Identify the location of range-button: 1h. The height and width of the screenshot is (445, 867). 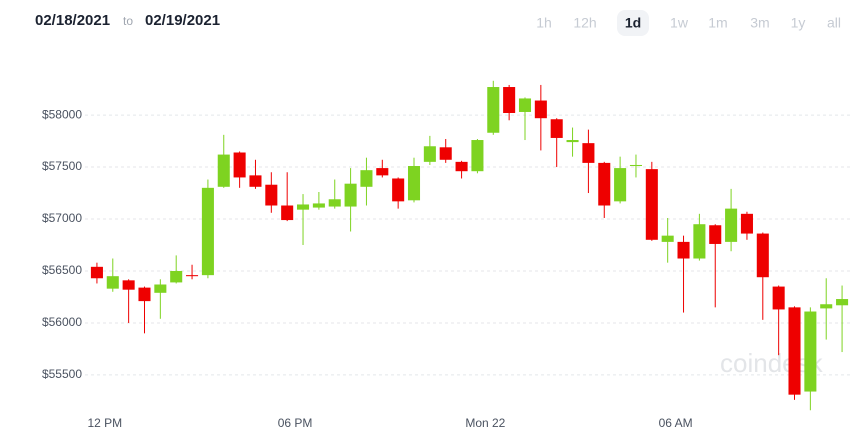
(544, 23).